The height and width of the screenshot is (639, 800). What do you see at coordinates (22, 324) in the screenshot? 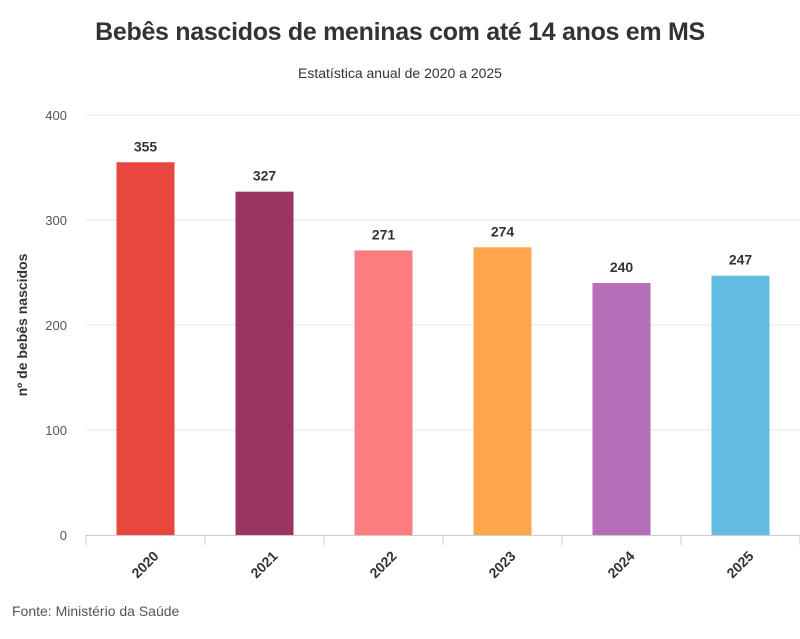
I see `y-axis-label: nº de bebês nascidos` at bounding box center [22, 324].